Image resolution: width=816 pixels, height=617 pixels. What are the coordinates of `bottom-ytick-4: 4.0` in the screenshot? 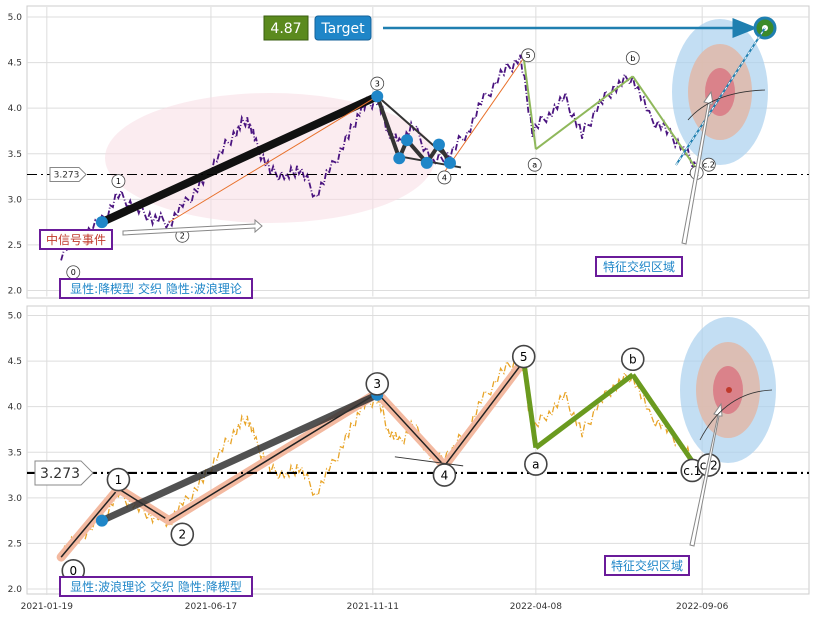 It's located at (15, 408).